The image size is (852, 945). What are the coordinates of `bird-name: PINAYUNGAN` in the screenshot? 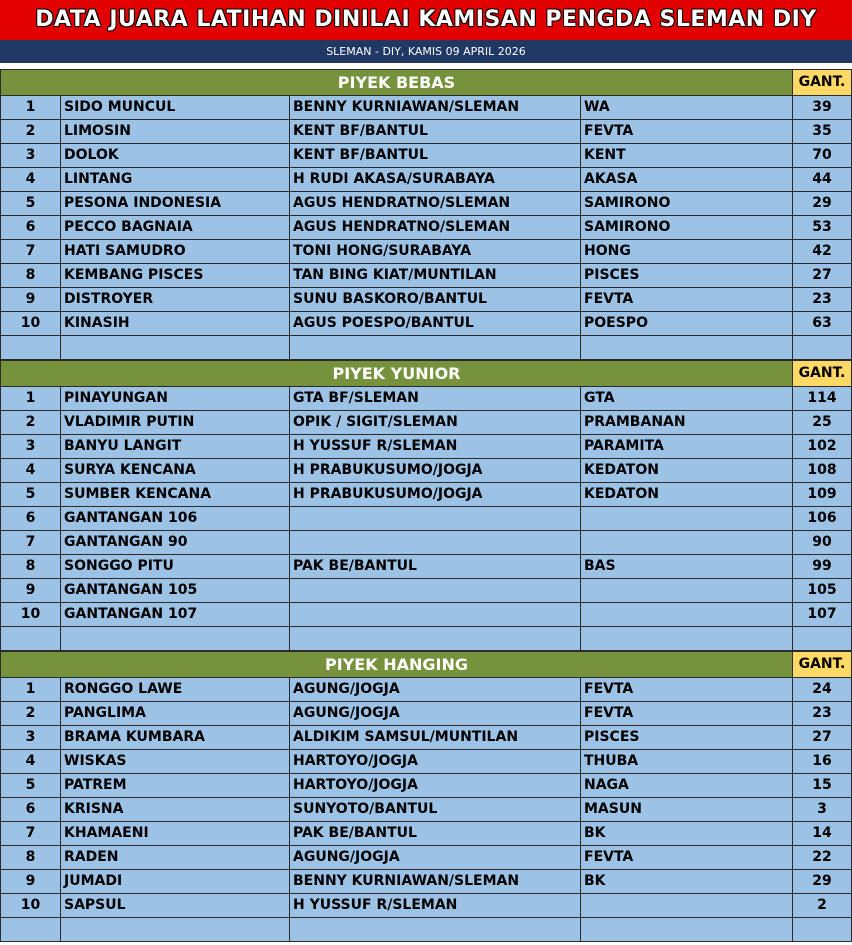 It's located at (175, 398).